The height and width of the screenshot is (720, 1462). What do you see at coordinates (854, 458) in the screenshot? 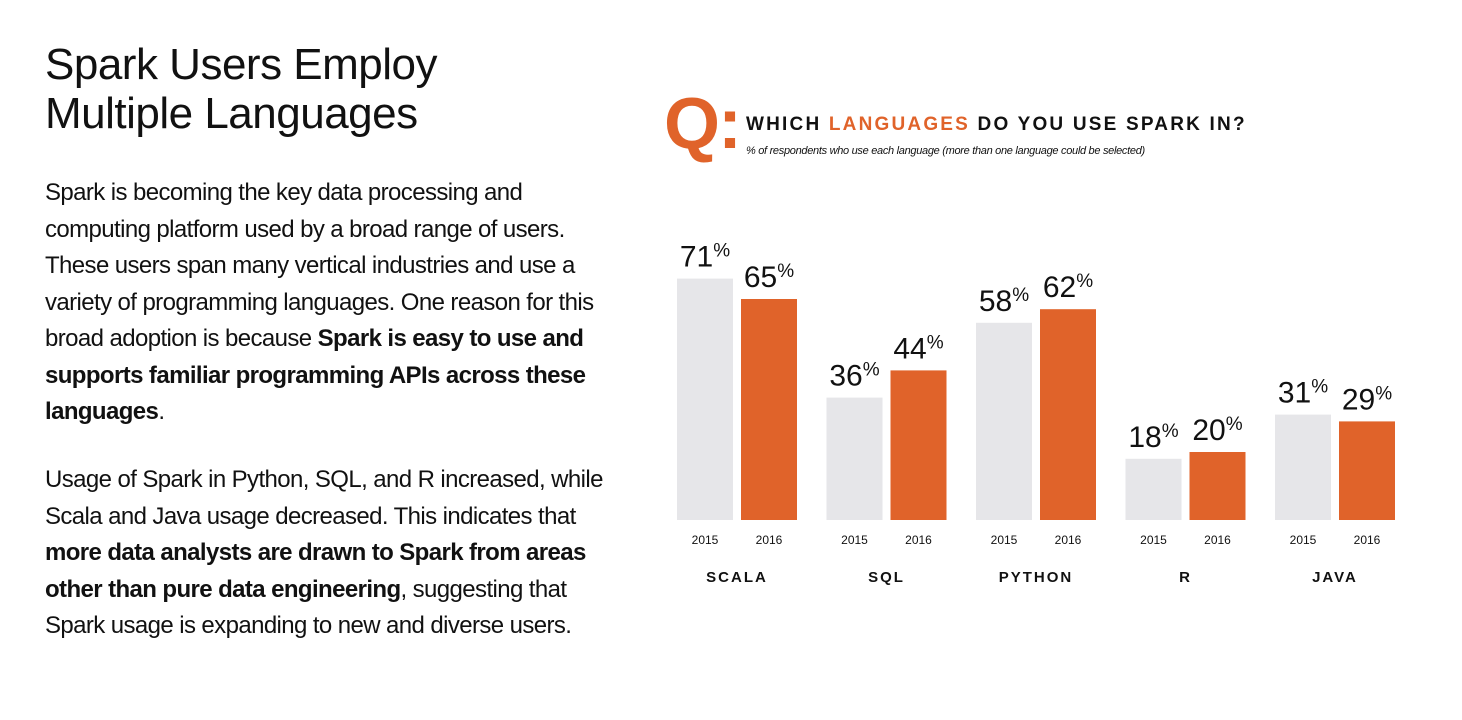
I see `bar-sql-2015` at bounding box center [854, 458].